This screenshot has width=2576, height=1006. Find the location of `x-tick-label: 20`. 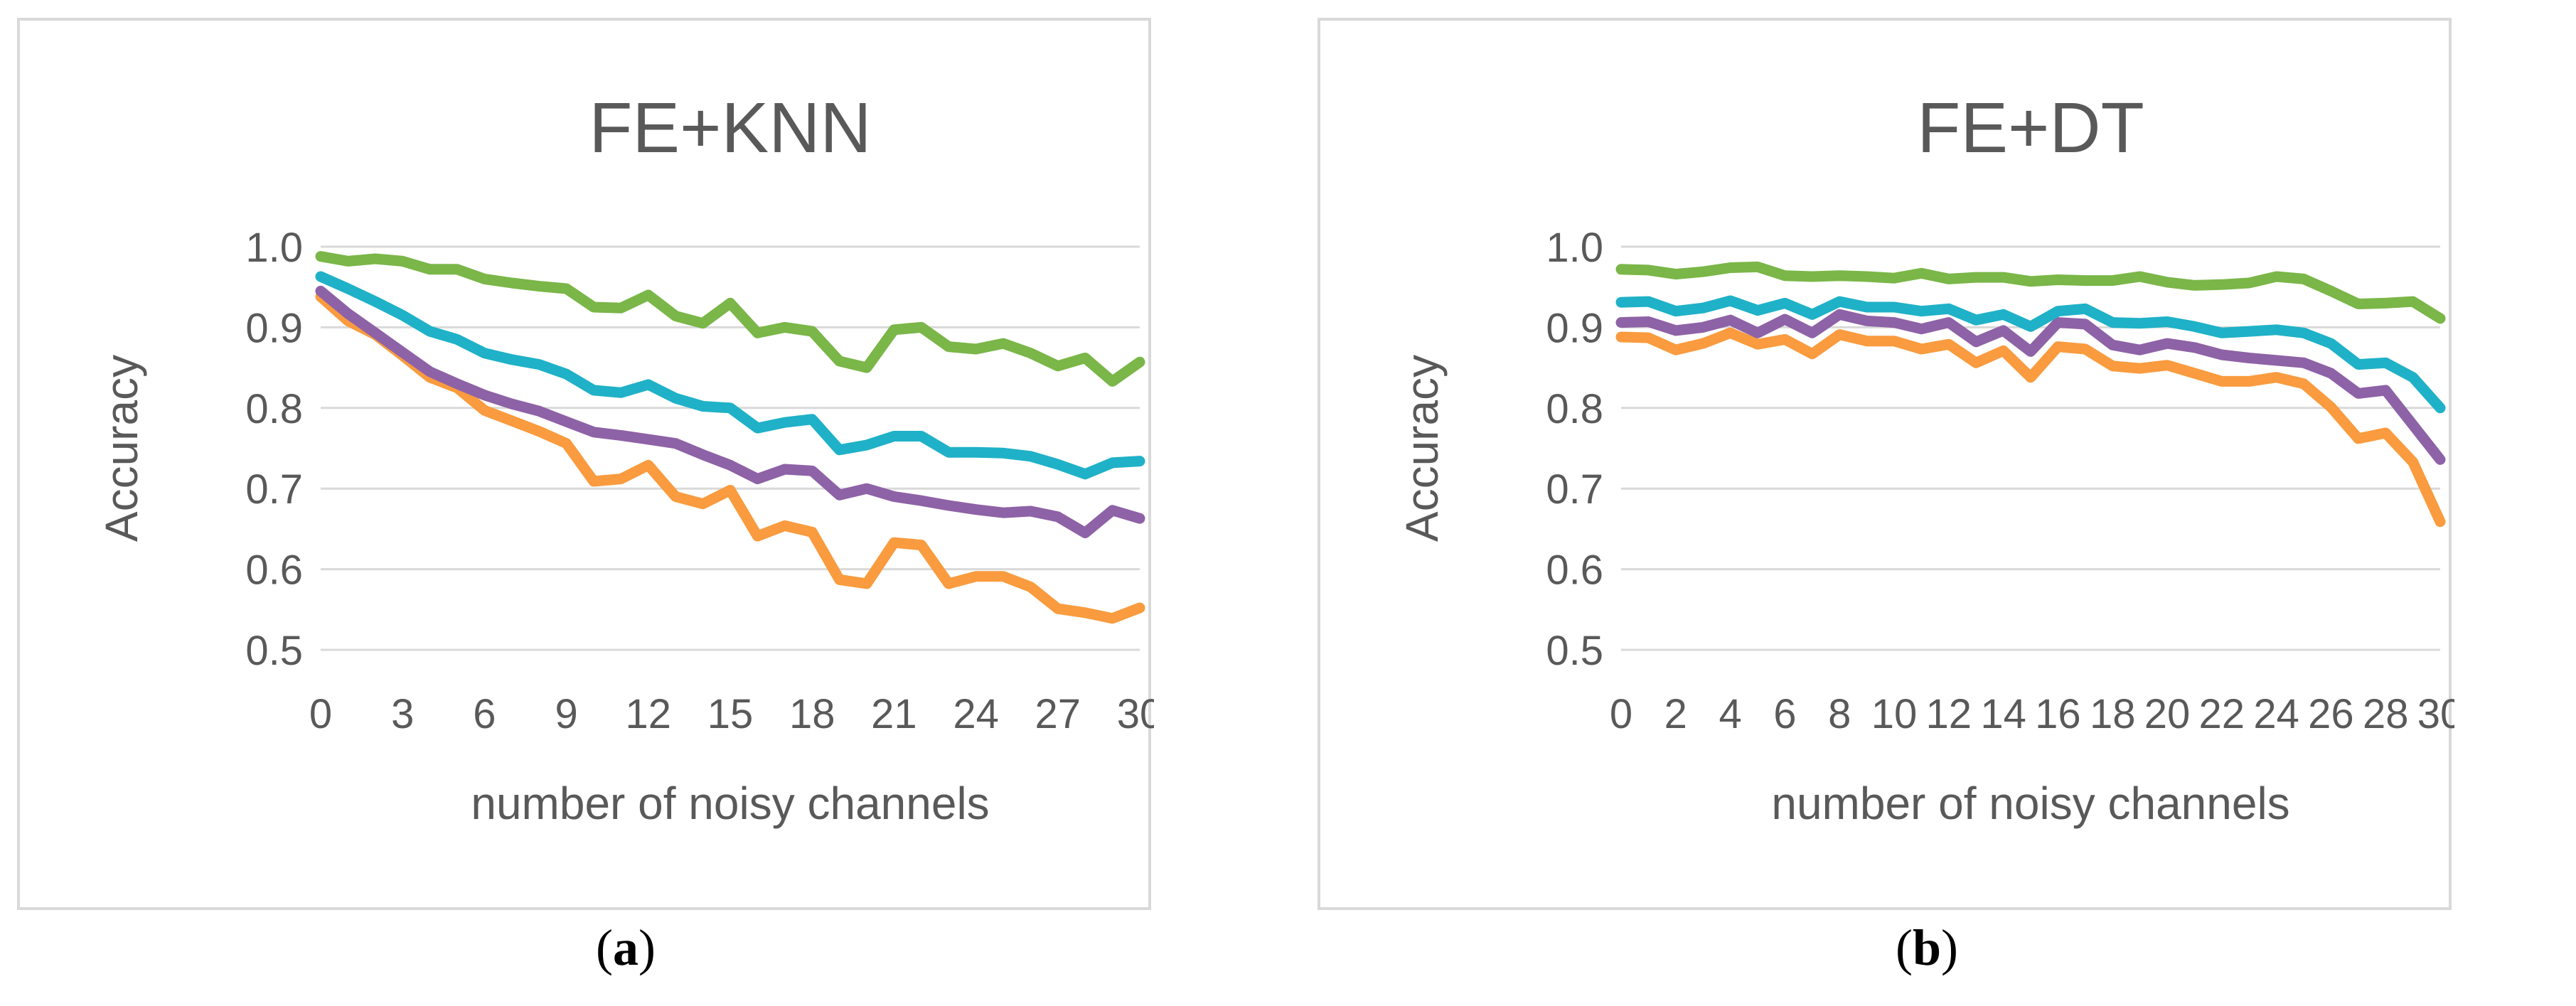

x-tick-label: 20 is located at coordinates (2167, 714).